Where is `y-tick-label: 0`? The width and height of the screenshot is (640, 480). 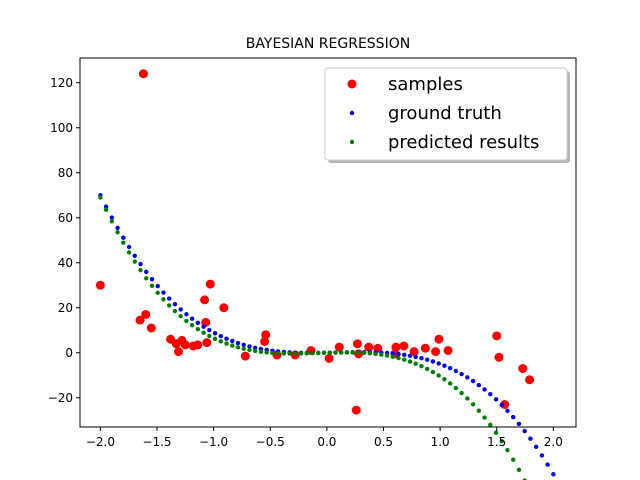
y-tick-label: 0 is located at coordinates (69, 353).